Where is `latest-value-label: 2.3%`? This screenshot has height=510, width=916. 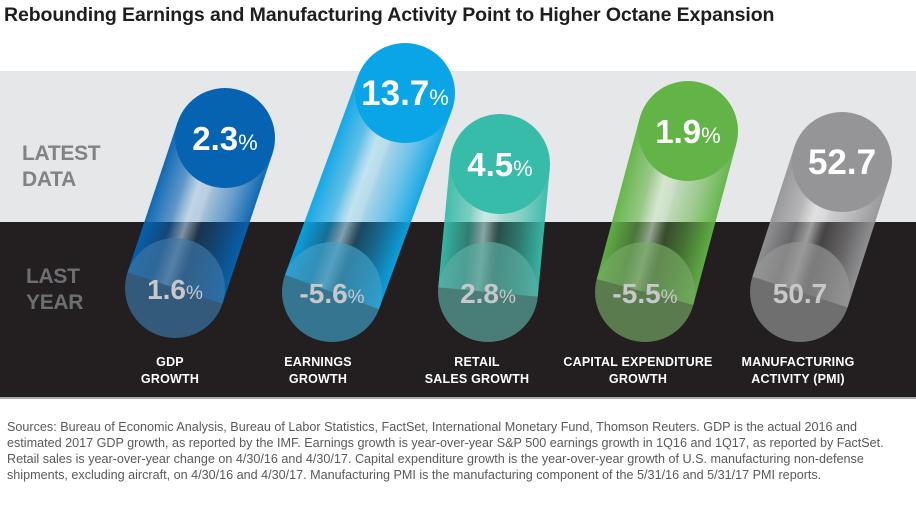 latest-value-label: 2.3% is located at coordinates (224, 138).